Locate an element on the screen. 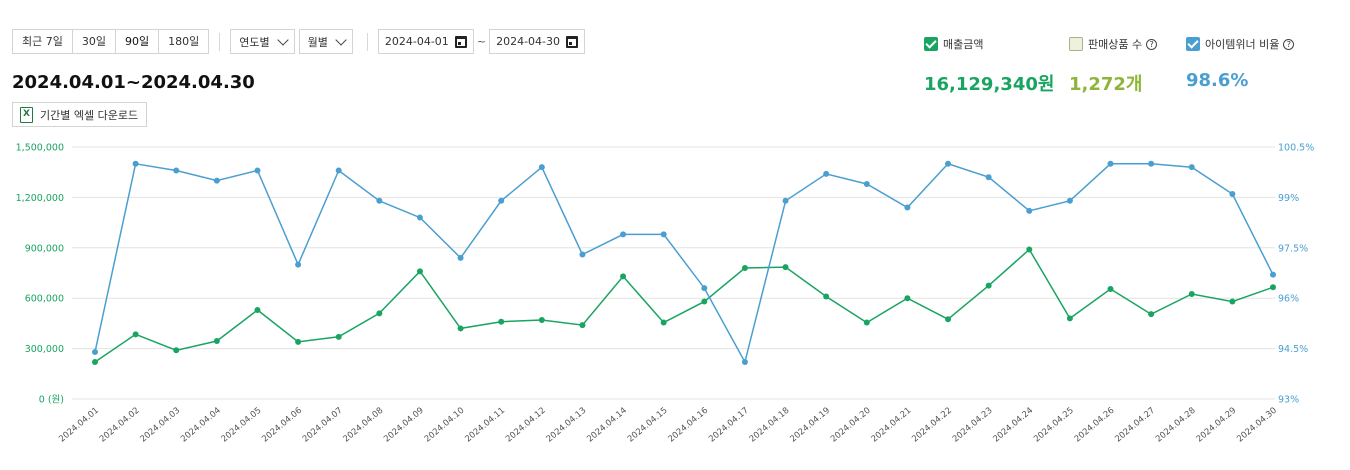 The image size is (1350, 470). x-axis-tick-label: 2024.04.12 is located at coordinates (526, 425).